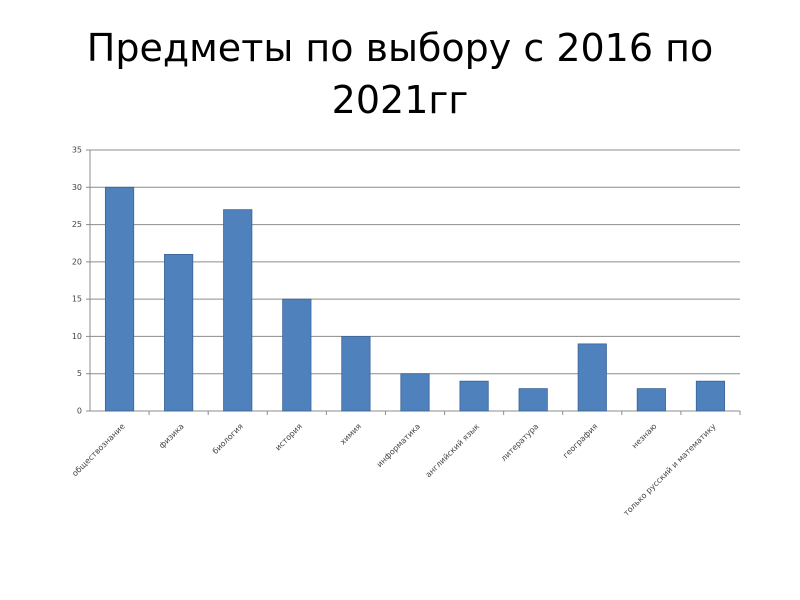 This screenshot has height=600, width=800. Describe the element at coordinates (350, 434) in the screenshot. I see `x-tick-label: химия` at that location.